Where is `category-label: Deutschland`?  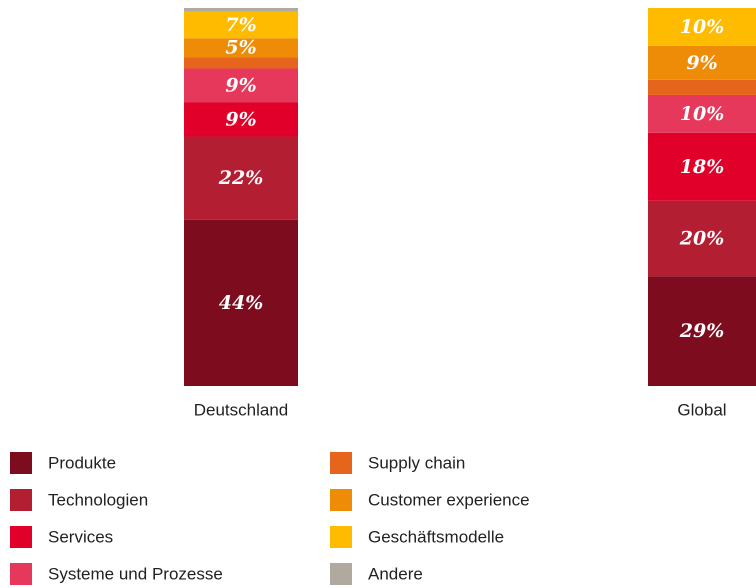 category-label: Deutschland is located at coordinates (241, 409).